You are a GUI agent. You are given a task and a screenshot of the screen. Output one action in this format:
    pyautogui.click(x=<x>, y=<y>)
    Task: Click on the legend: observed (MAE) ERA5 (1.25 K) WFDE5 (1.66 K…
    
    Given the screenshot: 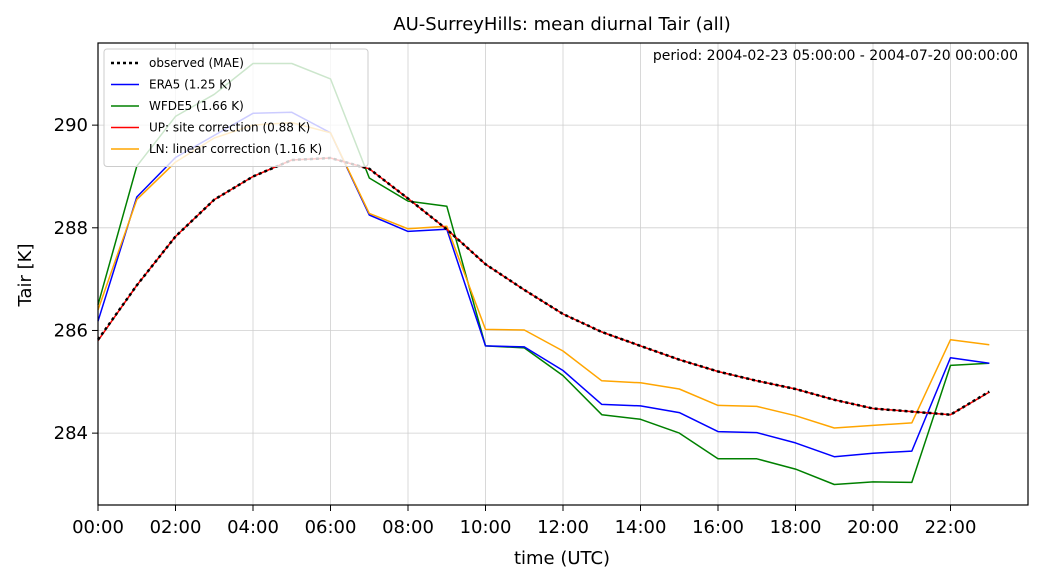 What is the action you would take?
    pyautogui.click(x=236, y=107)
    